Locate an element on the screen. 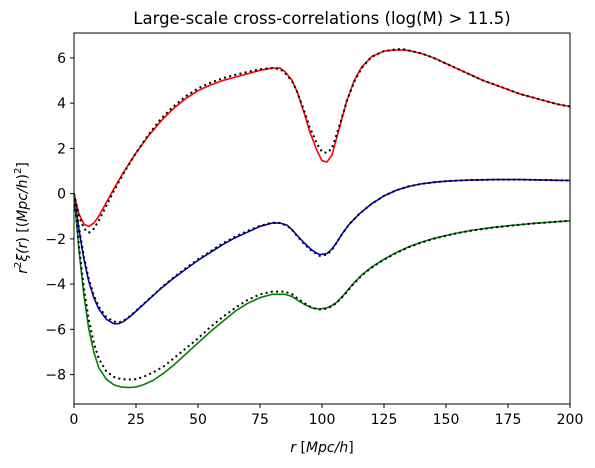  x-axis: 0 25 50 75 100 125 150 175 200 is located at coordinates (327, 416).